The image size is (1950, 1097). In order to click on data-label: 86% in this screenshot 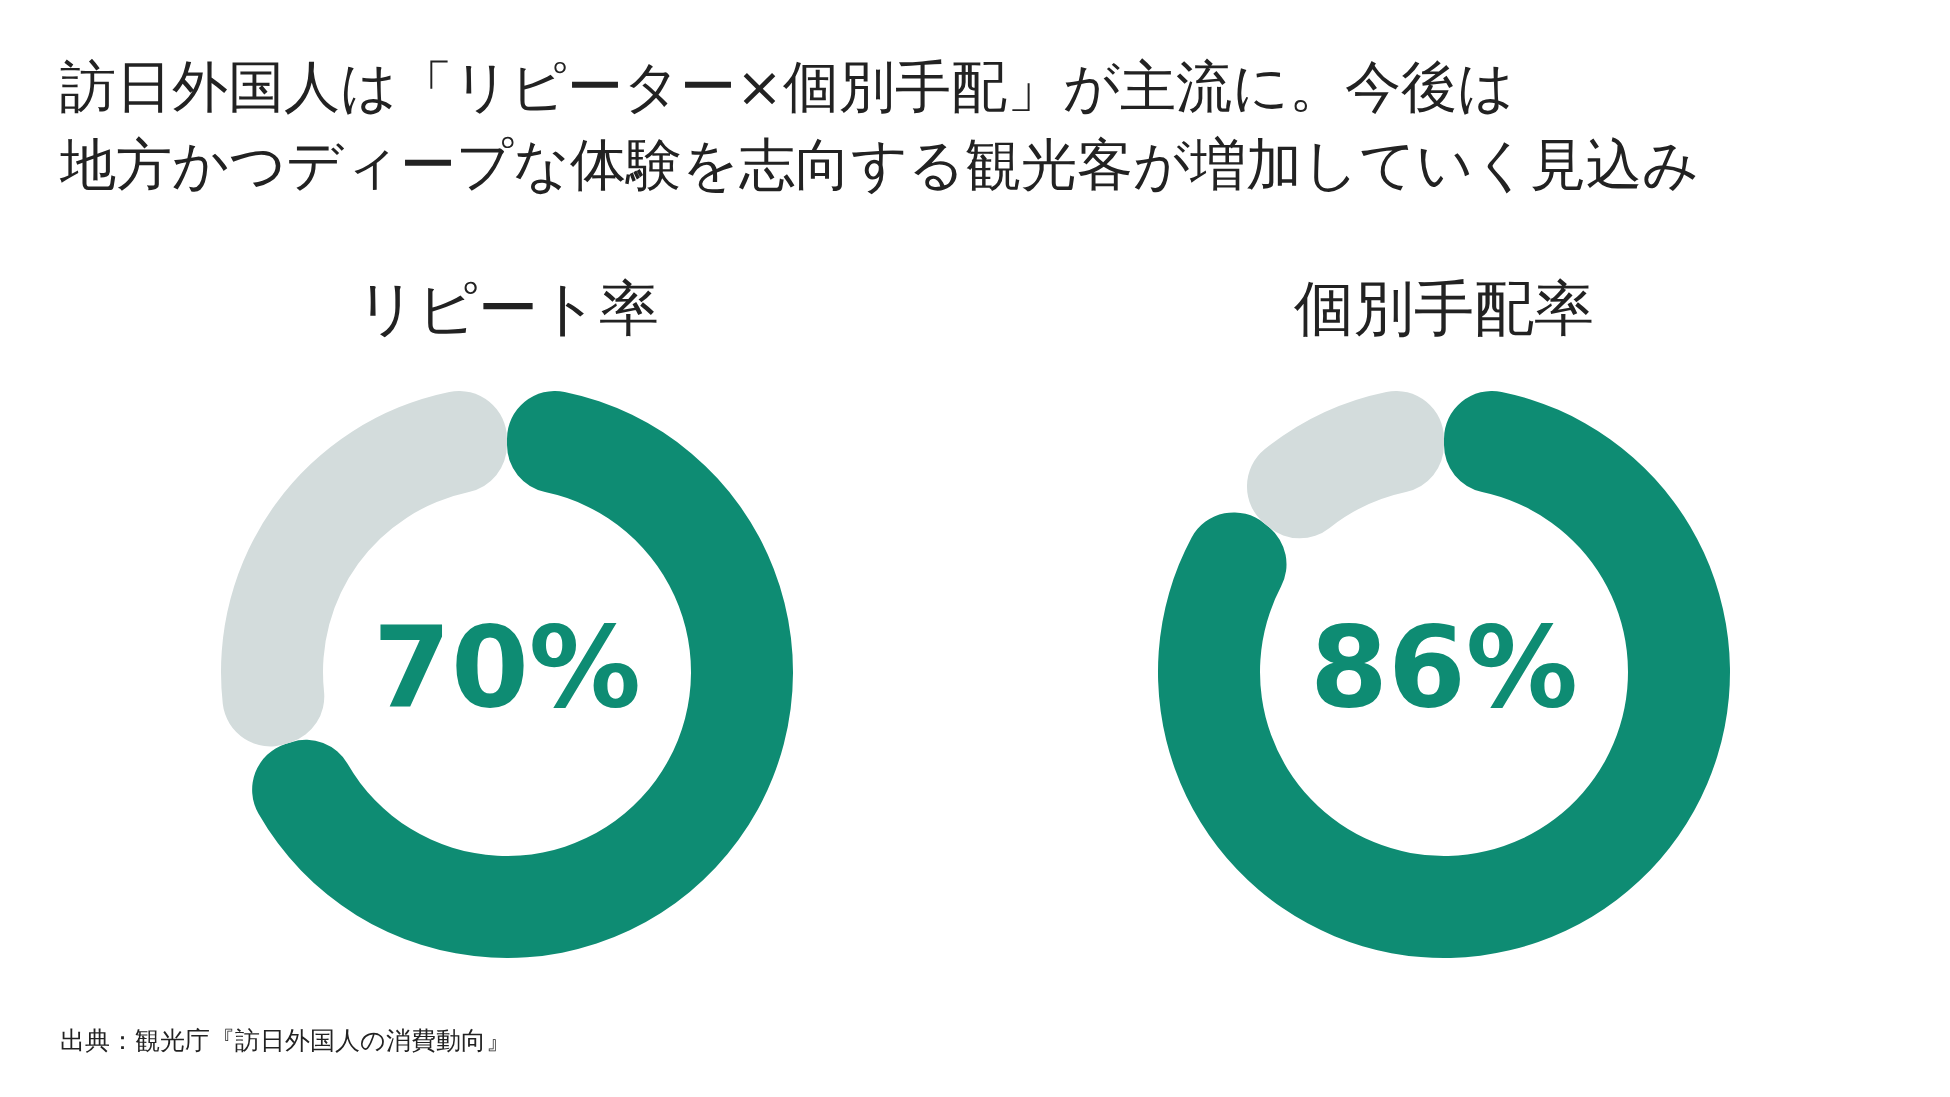, I will do `click(1444, 667)`.